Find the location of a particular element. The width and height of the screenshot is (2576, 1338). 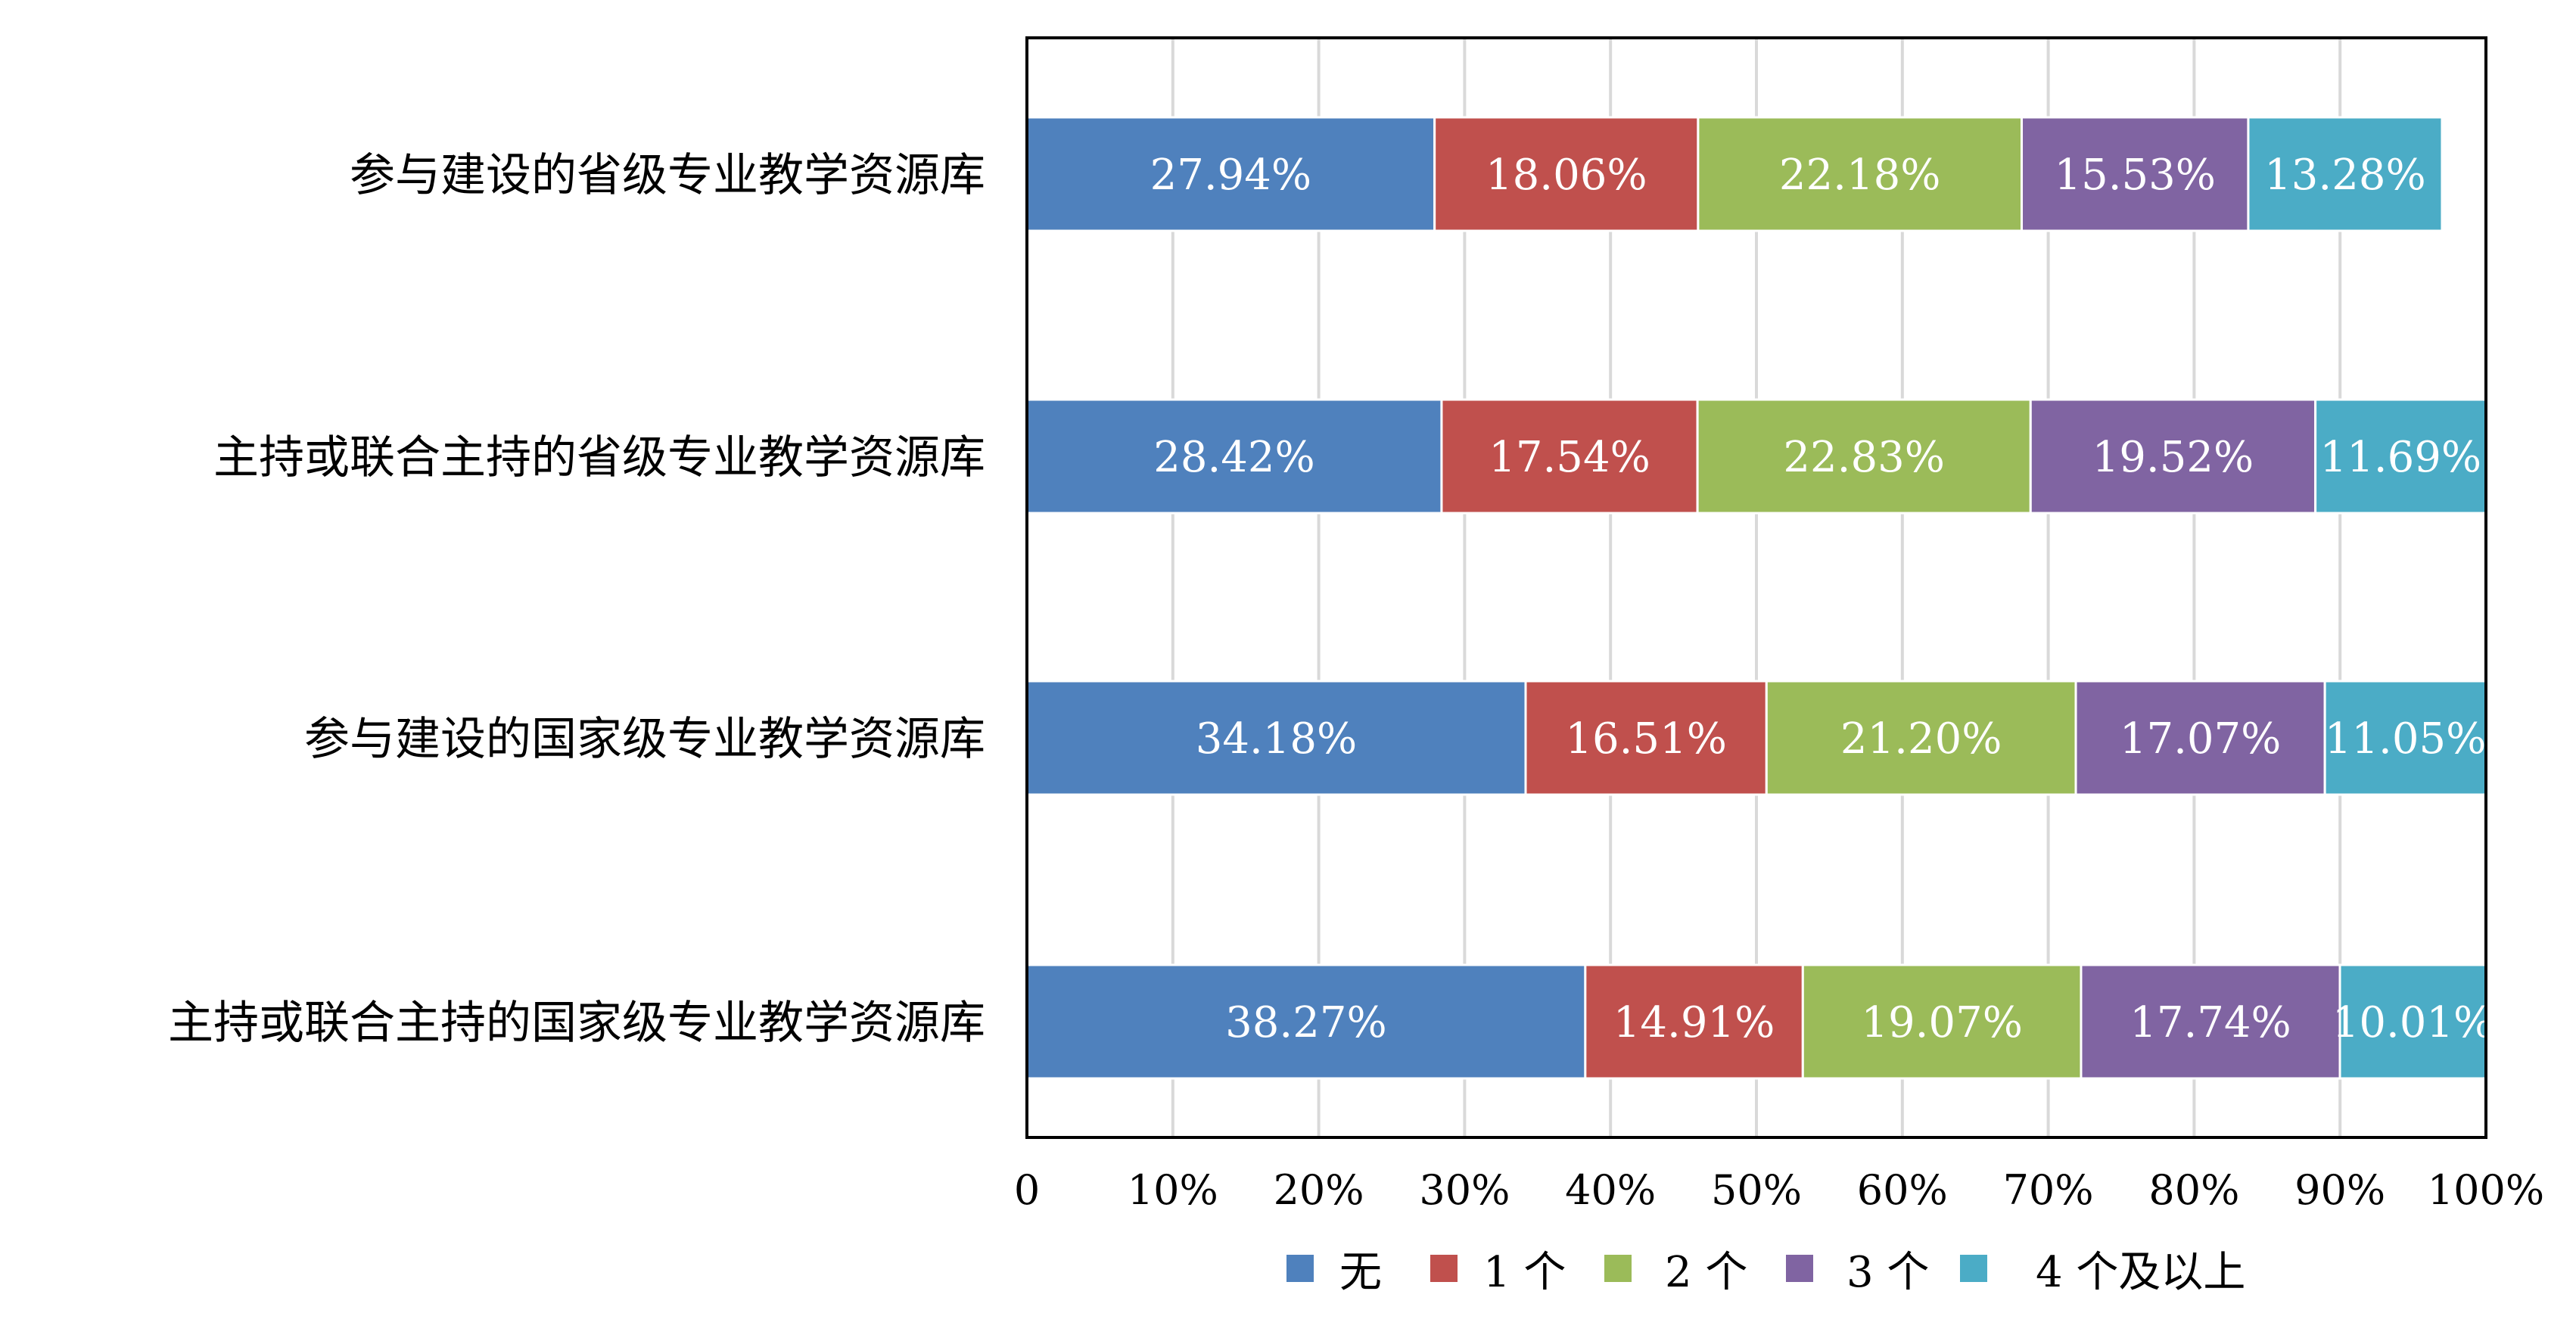

data-label: 17.74% is located at coordinates (2210, 1022).